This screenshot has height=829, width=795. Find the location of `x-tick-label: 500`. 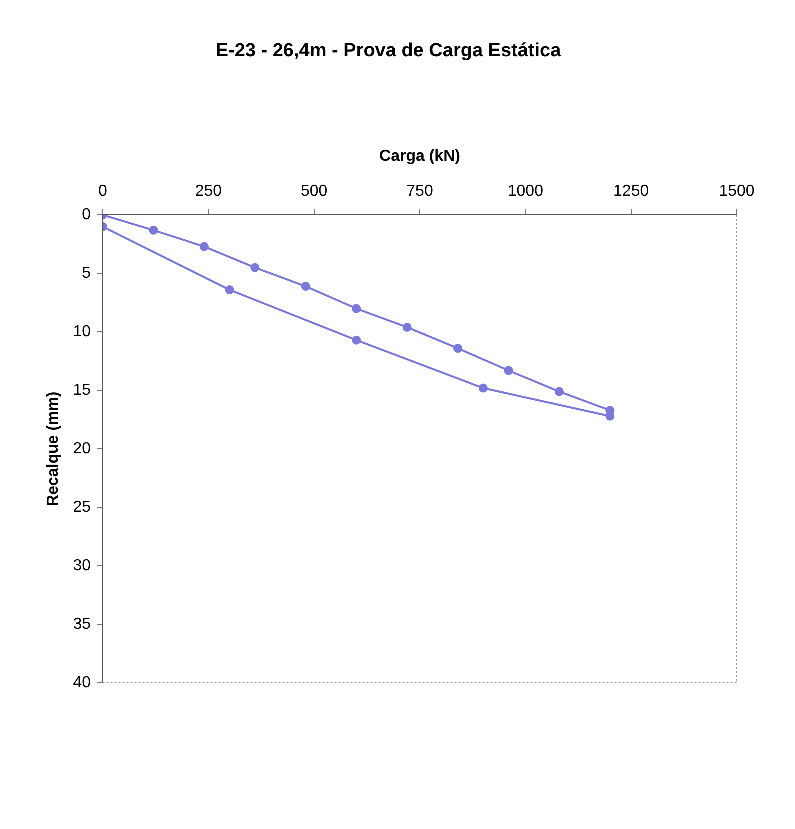

x-tick-label: 500 is located at coordinates (314, 191).